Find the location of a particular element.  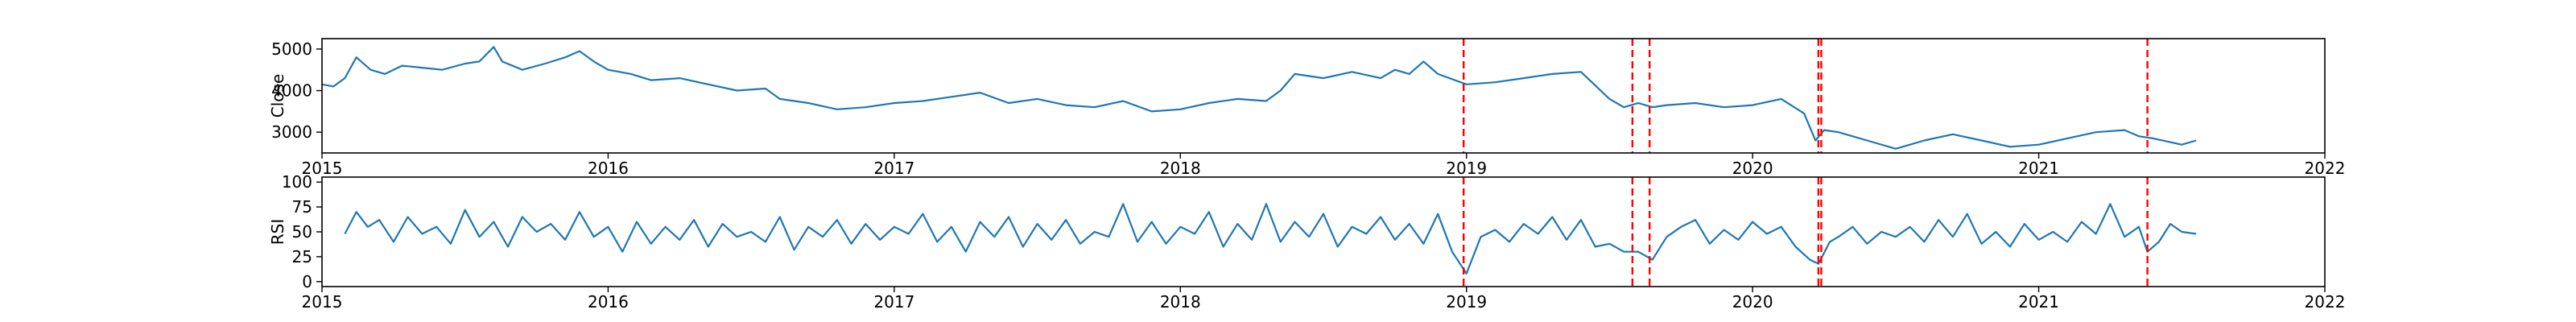

y-tick-label: 50 is located at coordinates (302, 232).